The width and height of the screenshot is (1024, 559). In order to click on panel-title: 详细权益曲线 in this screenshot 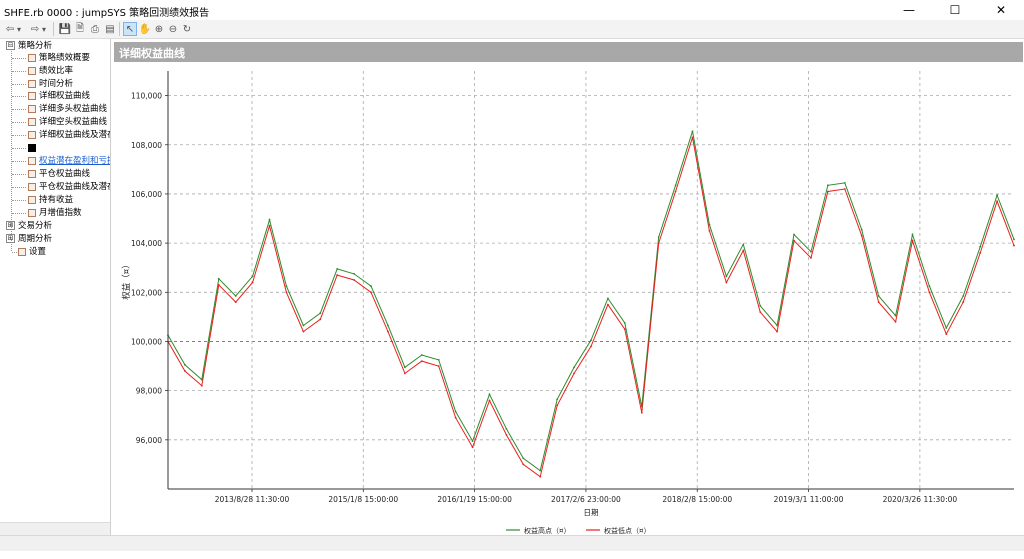, I will do `click(152, 53)`.